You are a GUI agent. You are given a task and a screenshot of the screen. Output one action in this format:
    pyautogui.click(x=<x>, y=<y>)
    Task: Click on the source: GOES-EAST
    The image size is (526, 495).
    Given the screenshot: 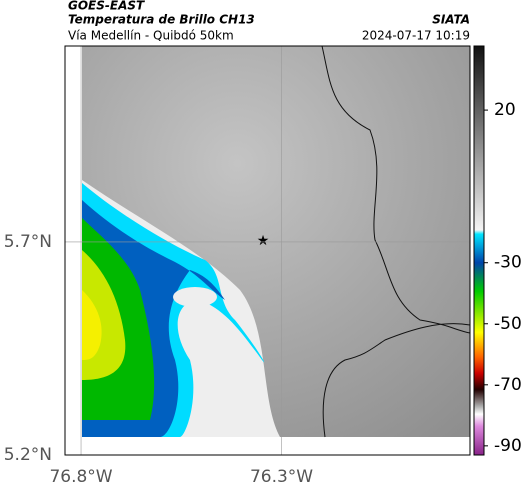 What is the action you would take?
    pyautogui.click(x=106, y=6)
    